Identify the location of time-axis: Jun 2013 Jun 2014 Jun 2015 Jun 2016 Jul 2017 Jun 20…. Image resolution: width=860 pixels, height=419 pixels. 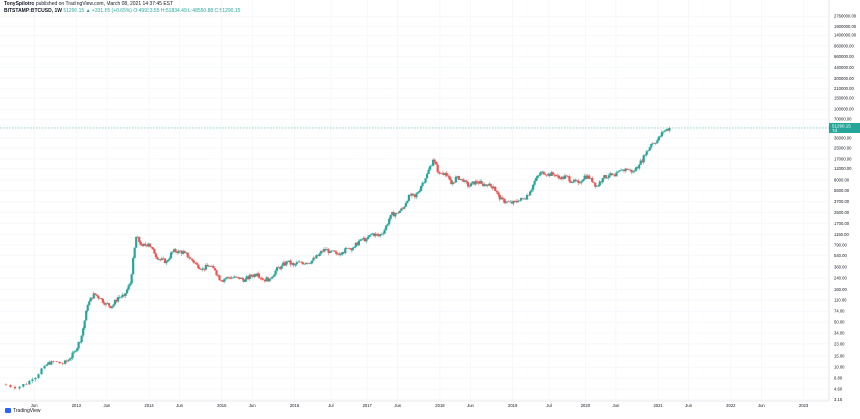
(414, 404).